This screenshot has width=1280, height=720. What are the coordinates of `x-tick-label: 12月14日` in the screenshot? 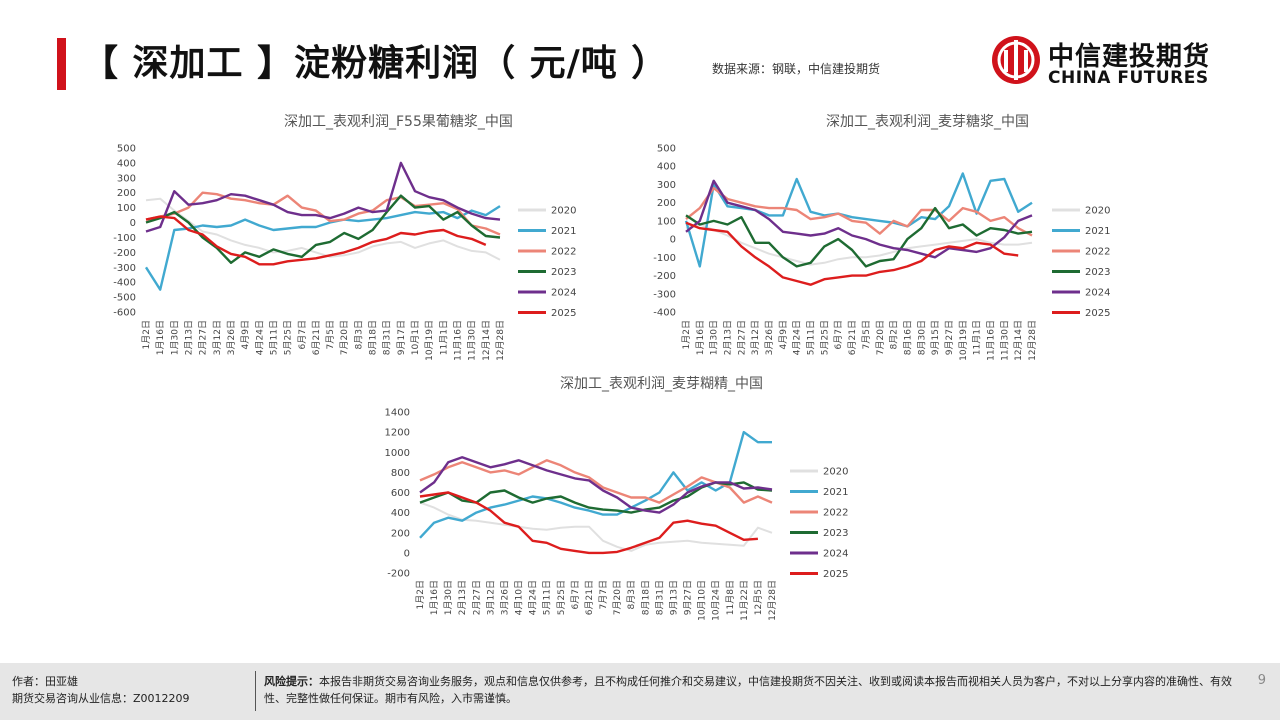 It's located at (486, 340).